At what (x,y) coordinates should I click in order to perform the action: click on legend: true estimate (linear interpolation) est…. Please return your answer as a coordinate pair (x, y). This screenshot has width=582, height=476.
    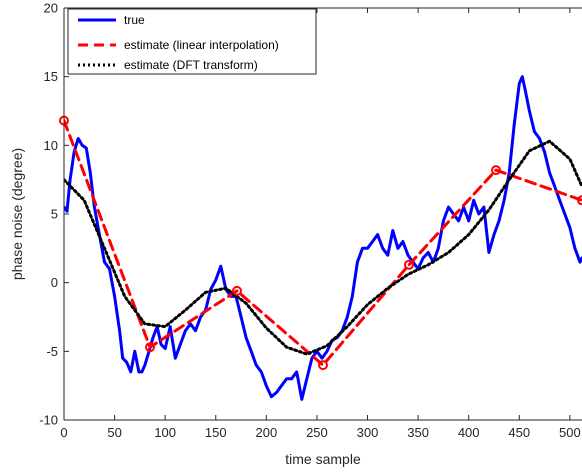
    Looking at the image, I should click on (192, 41).